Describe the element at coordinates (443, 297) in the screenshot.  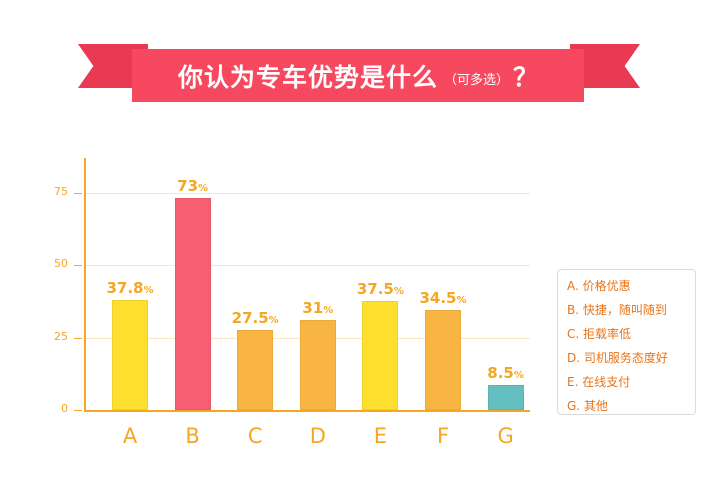
I see `bar-value-label: 34.5%` at that location.